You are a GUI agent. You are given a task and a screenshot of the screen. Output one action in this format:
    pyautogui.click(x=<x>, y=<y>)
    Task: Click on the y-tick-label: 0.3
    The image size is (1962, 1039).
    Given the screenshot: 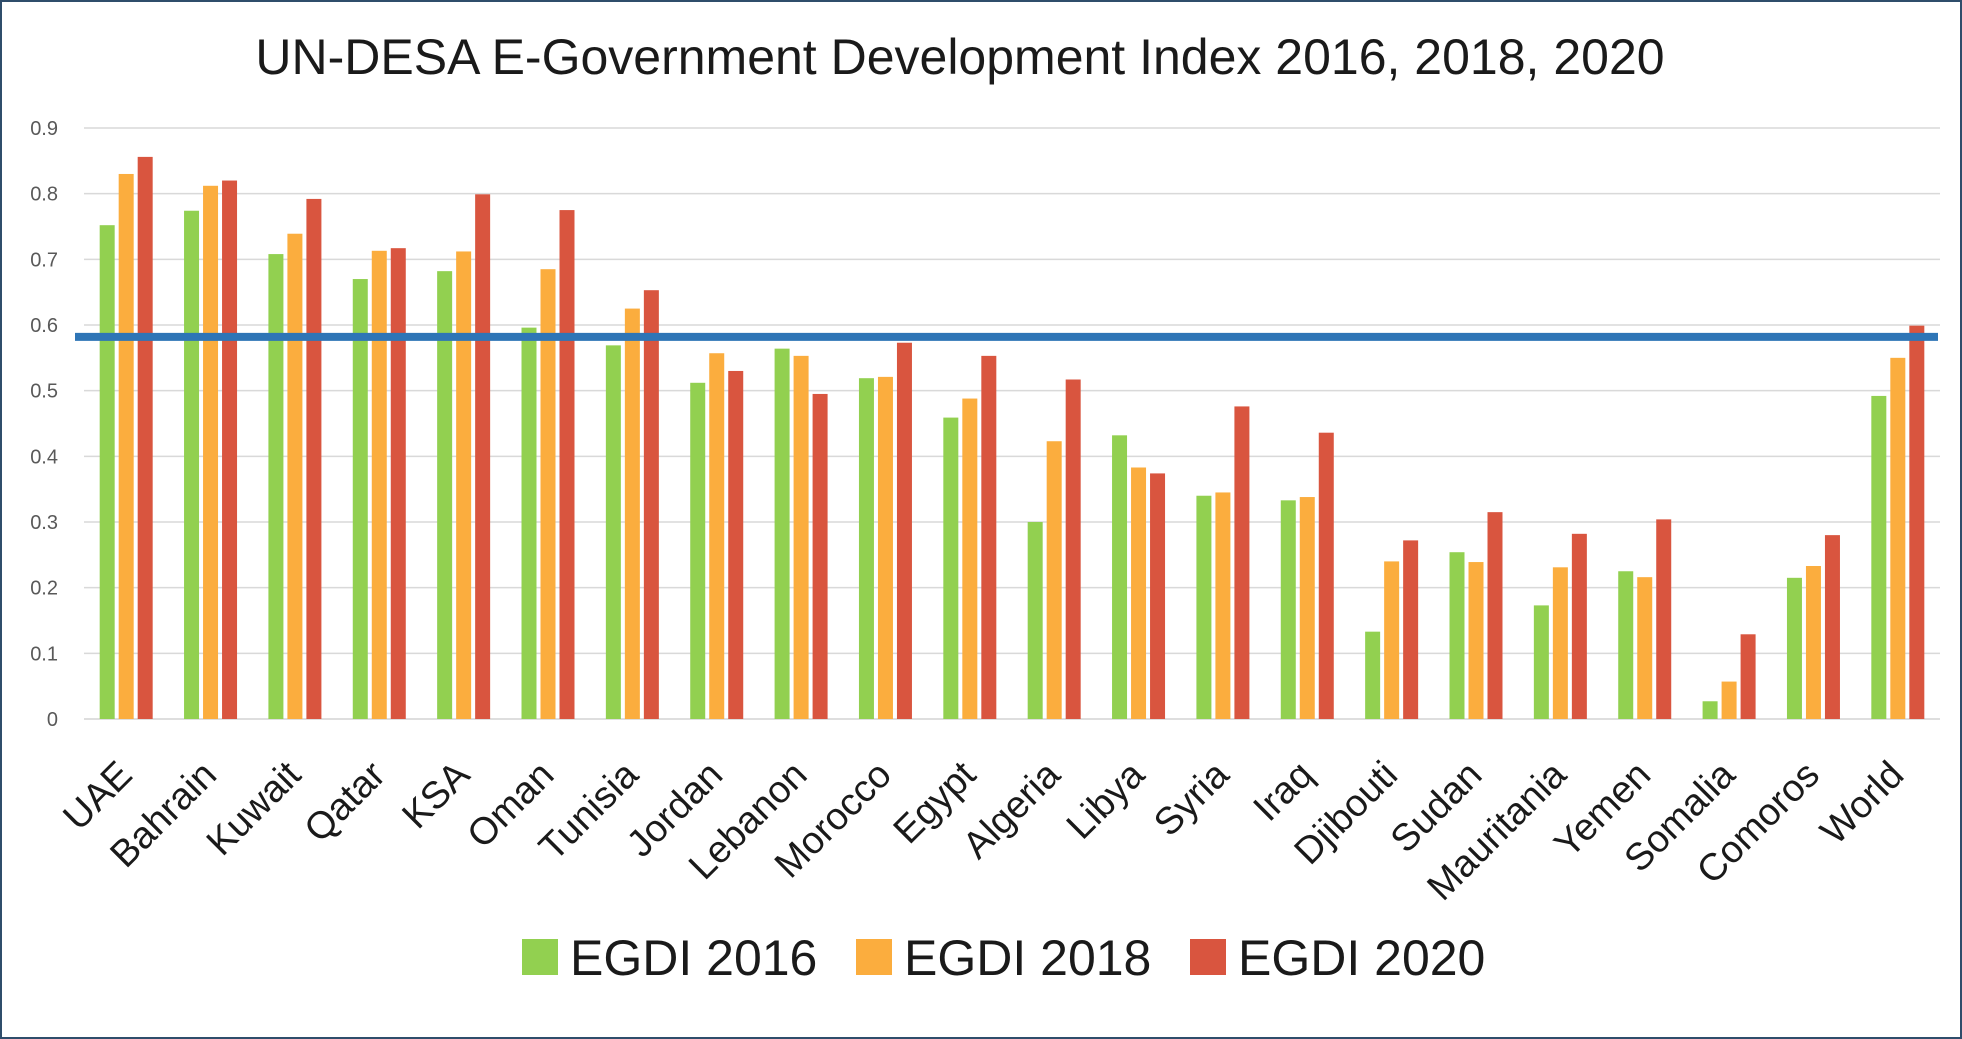 What is the action you would take?
    pyautogui.click(x=44, y=523)
    